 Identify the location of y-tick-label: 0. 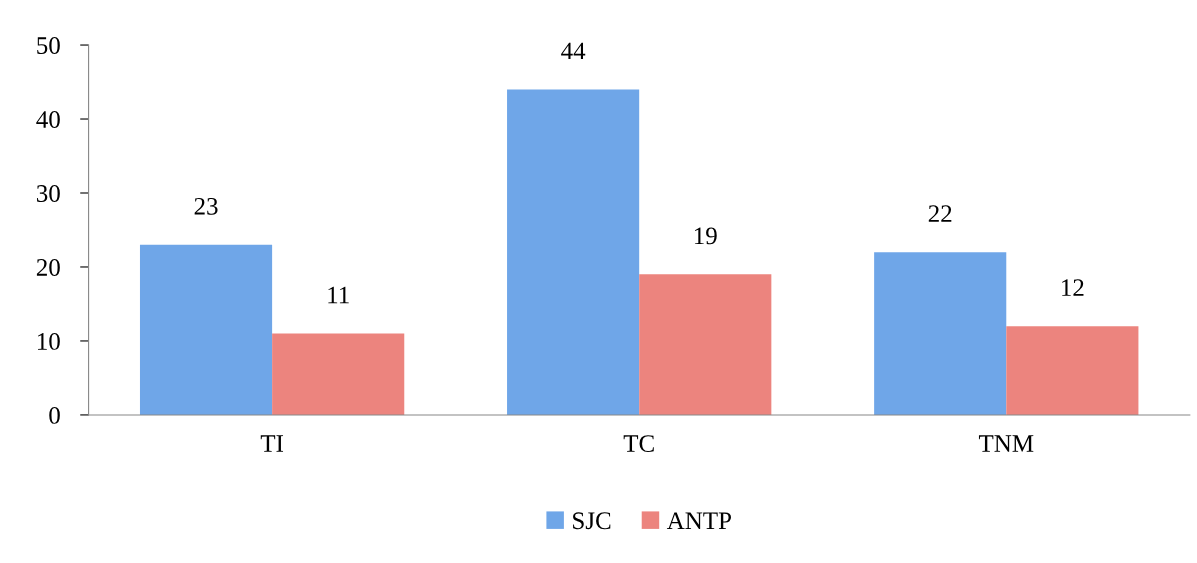
(54, 415).